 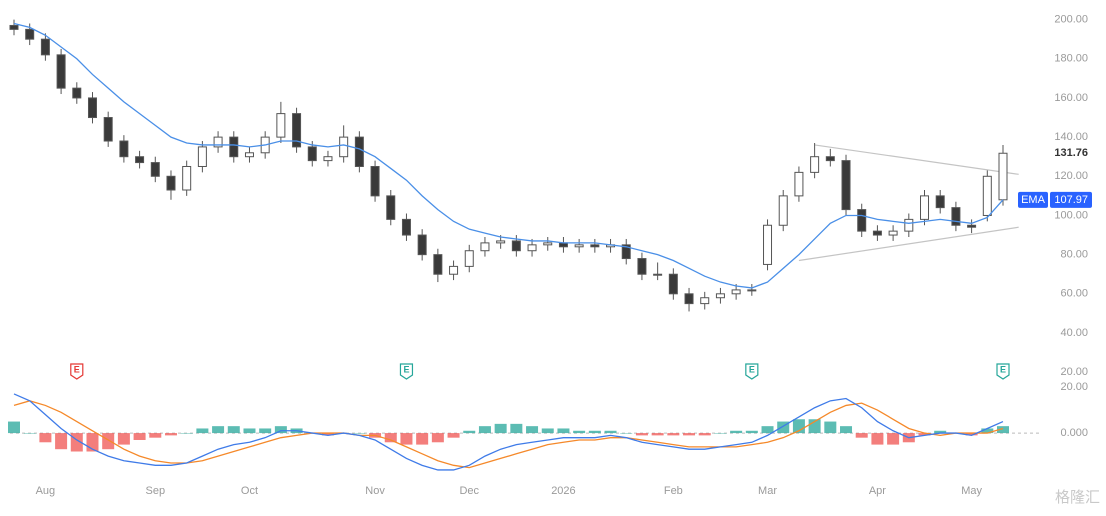 I want to click on y-tick-label: 40.00, so click(x=1074, y=333).